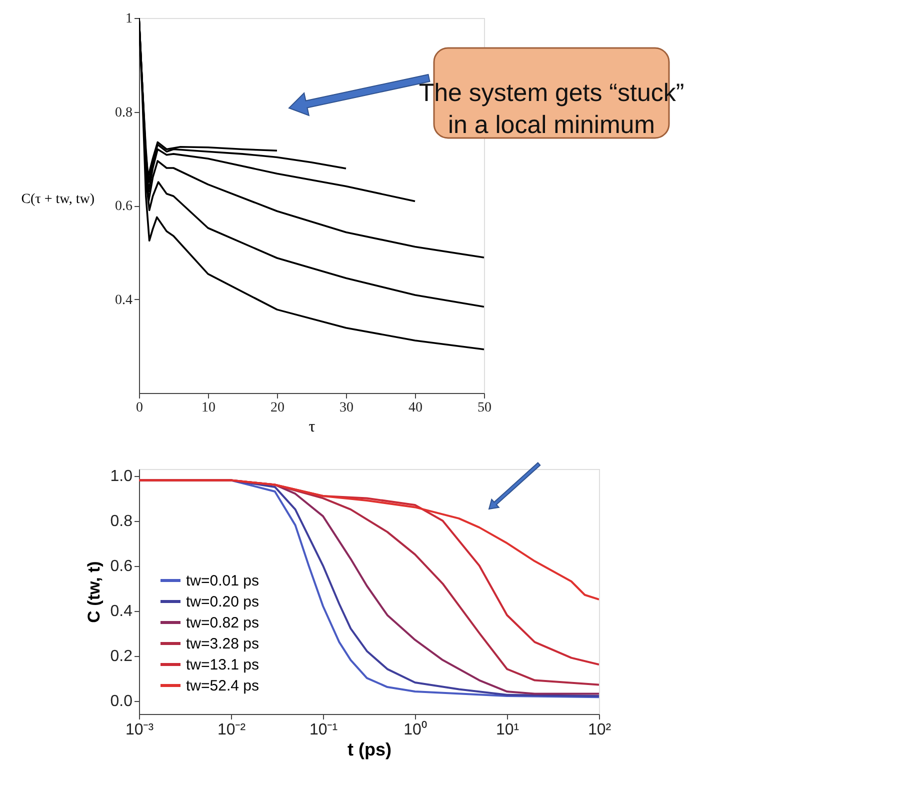 The image size is (920, 794). What do you see at coordinates (370, 750) in the screenshot?
I see `x-axis-title: t (ps)` at bounding box center [370, 750].